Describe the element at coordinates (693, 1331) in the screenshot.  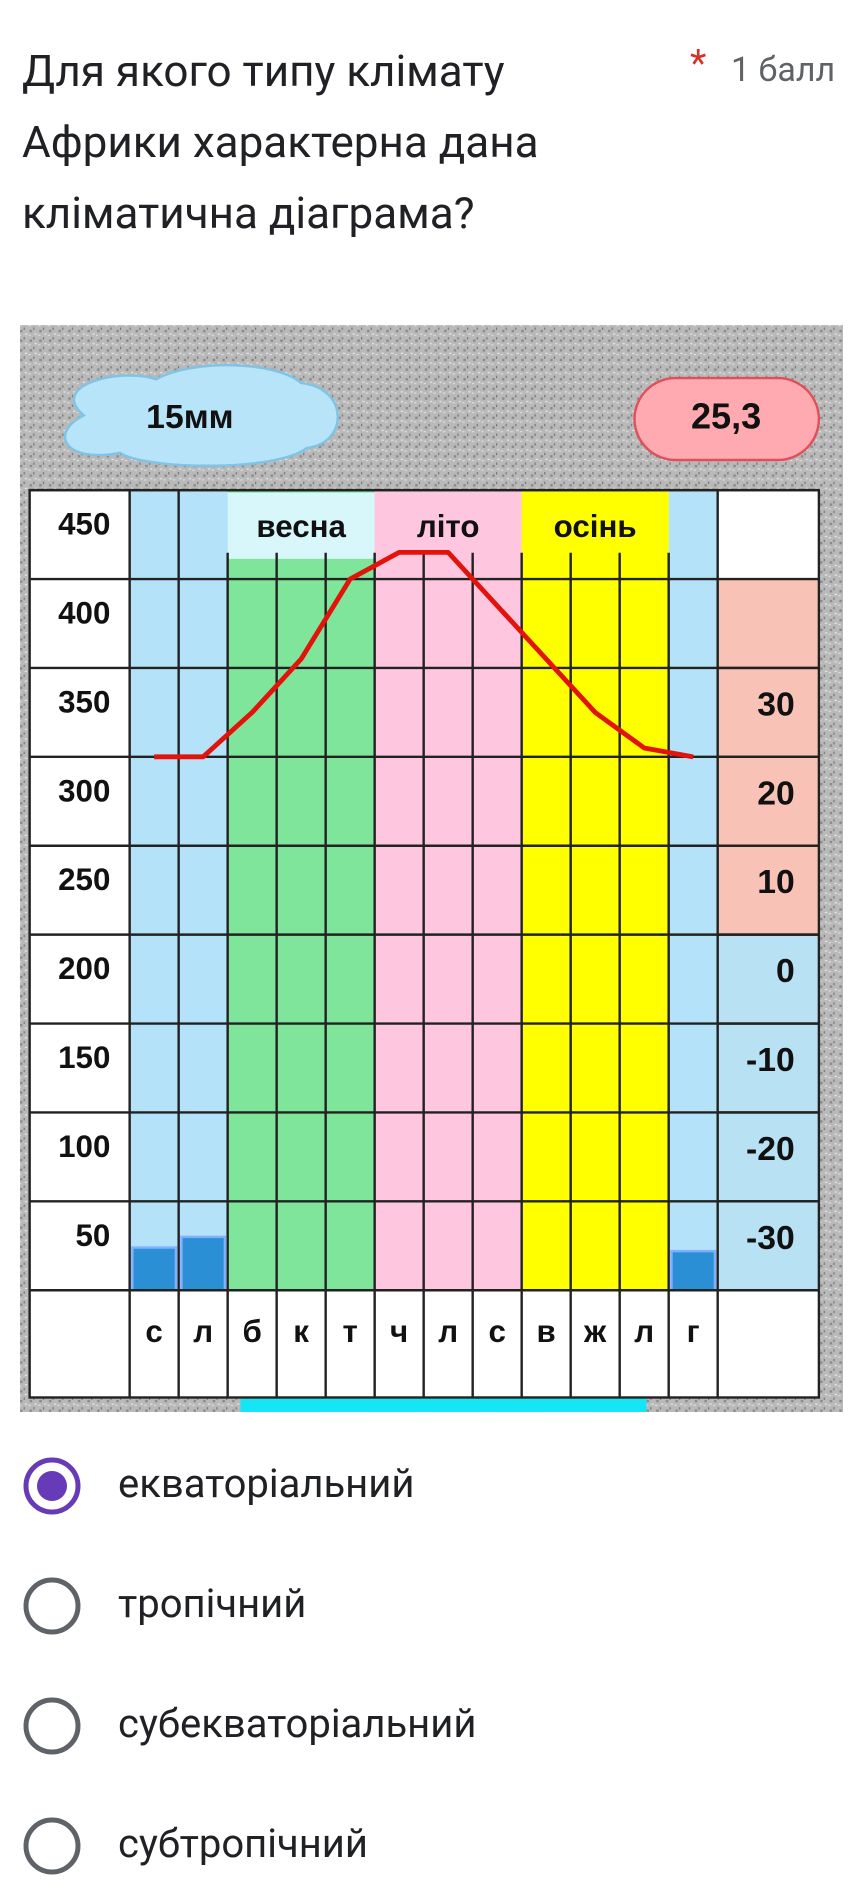
I see `month-label: г` at that location.